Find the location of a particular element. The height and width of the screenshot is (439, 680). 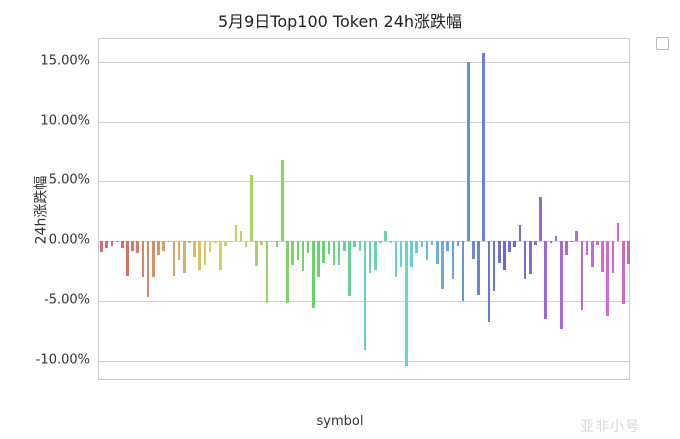

legend-box is located at coordinates (662, 43).